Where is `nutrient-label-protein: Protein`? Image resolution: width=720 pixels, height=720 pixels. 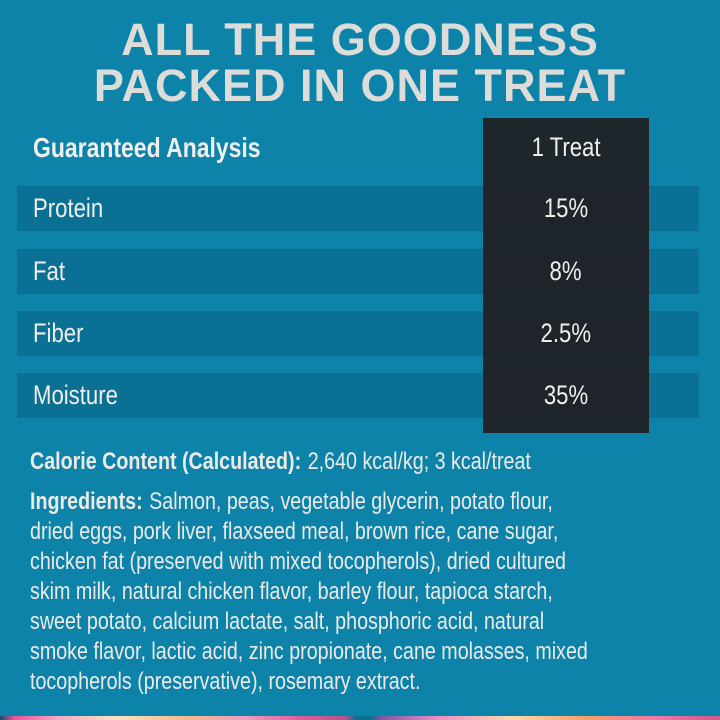 nutrient-label-protein: Protein is located at coordinates (68, 208).